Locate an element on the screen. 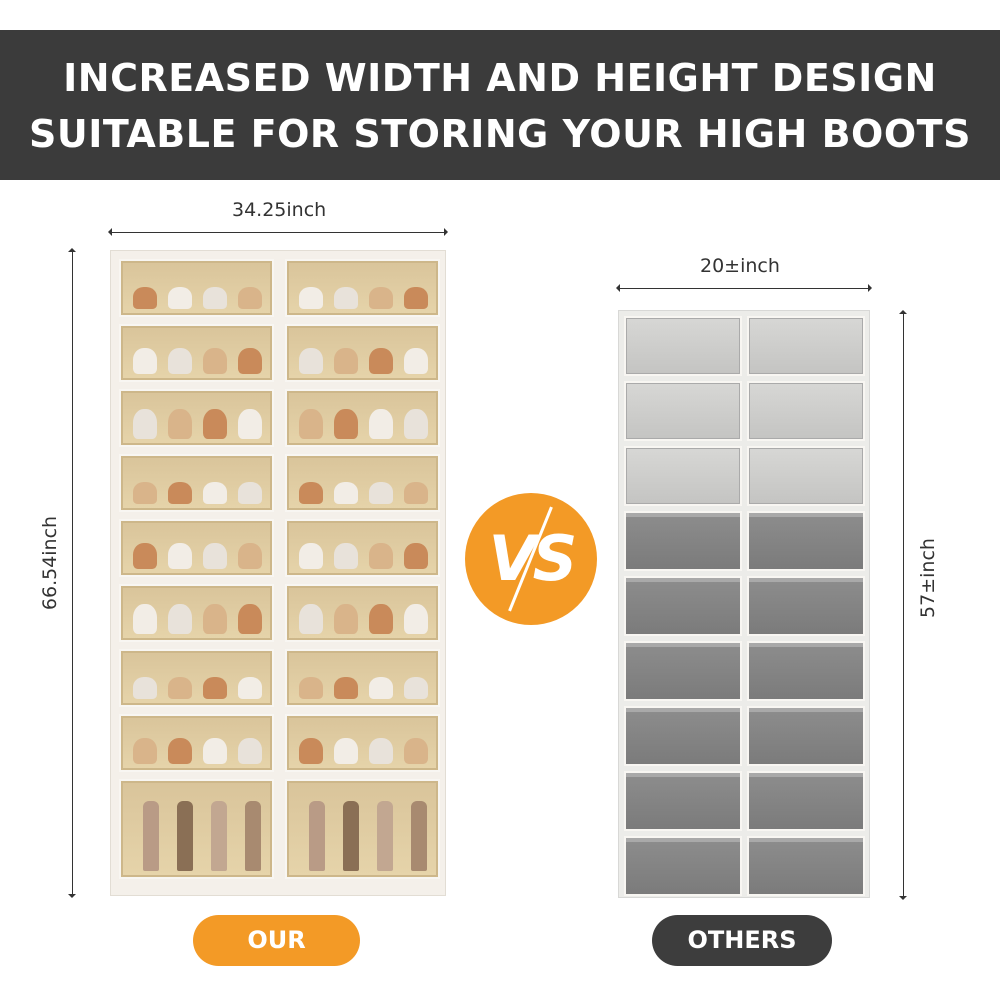 Image resolution: width=1000 pixels, height=1000 pixels. others-shoe-cabinet is located at coordinates (744, 604).